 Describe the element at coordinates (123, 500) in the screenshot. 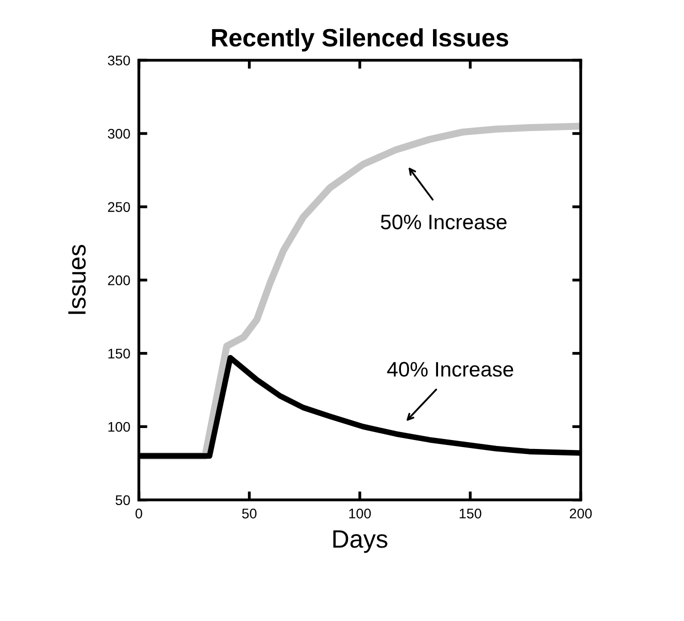

I see `y-tick-label: 50` at that location.